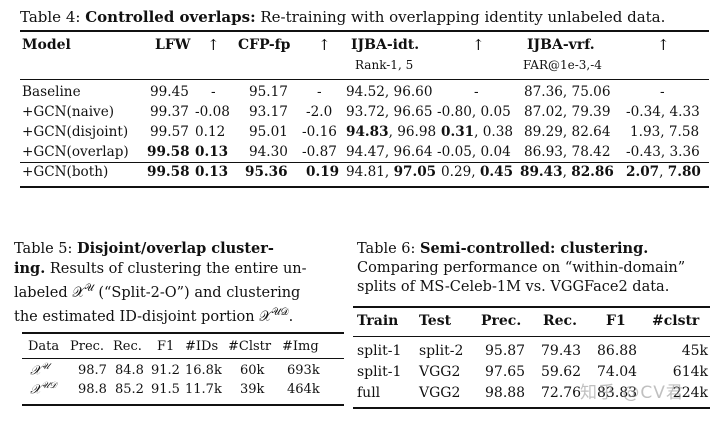  I want to click on t6-cell: 224k, so click(690, 393).